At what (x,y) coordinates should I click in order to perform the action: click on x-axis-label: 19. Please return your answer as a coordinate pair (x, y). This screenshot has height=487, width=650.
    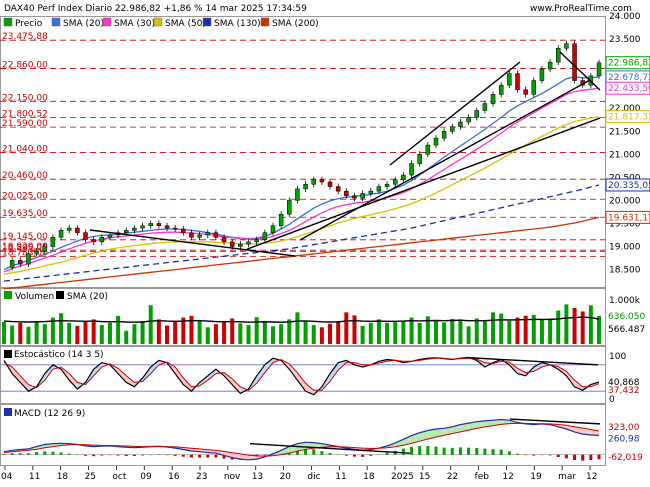
    Looking at the image, I should click on (536, 477).